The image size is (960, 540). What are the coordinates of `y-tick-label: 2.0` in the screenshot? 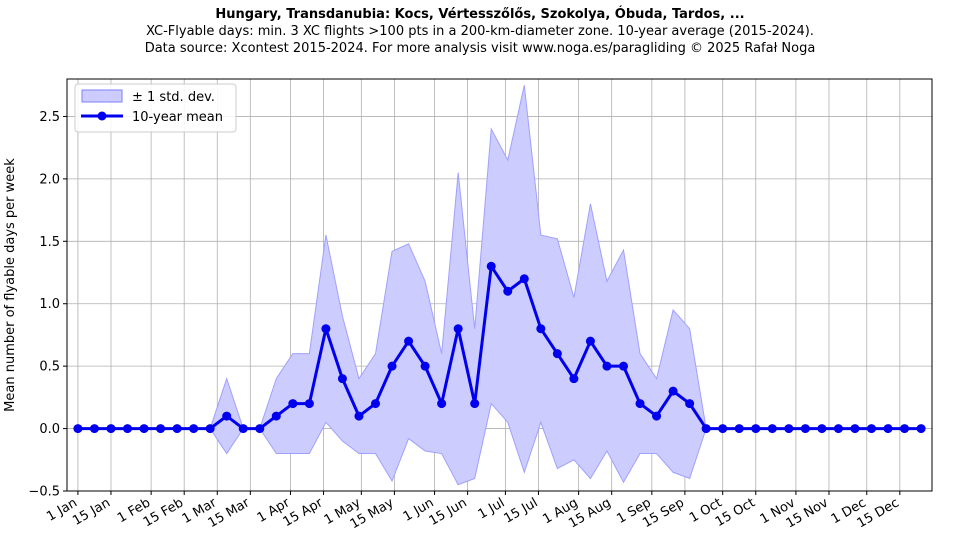 It's located at (49, 179).